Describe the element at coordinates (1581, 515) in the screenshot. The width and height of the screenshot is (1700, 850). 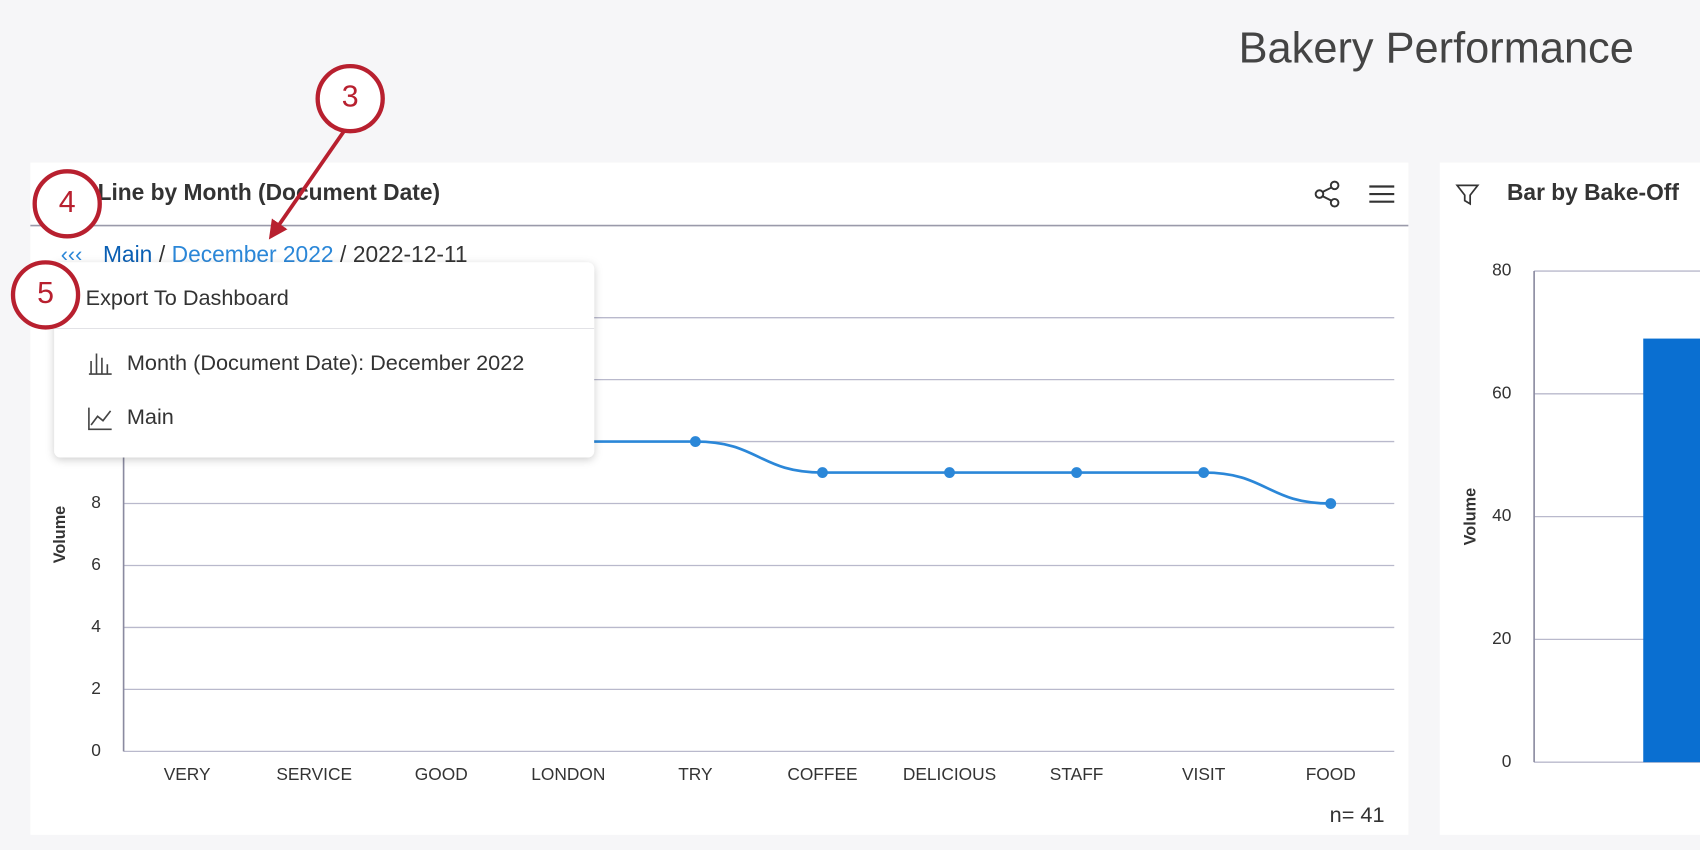
I see `bar-chart: 0 20 40 60 80 Volume` at that location.